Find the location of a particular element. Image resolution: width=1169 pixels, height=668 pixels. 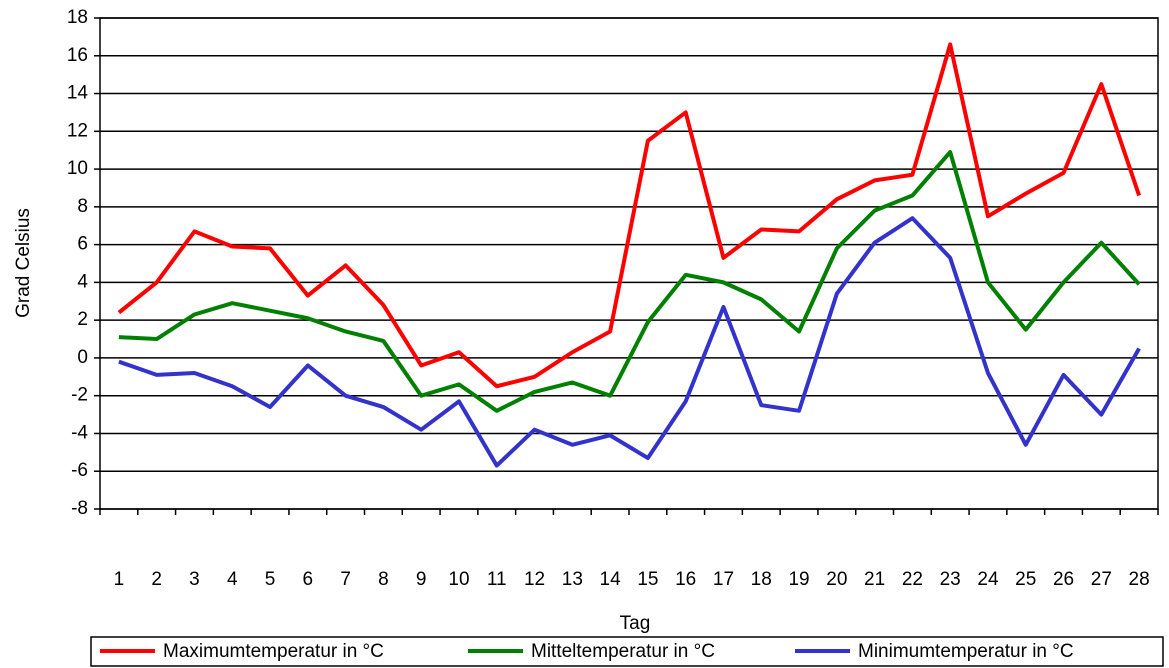

x-tick-label: 27 is located at coordinates (1101, 579).